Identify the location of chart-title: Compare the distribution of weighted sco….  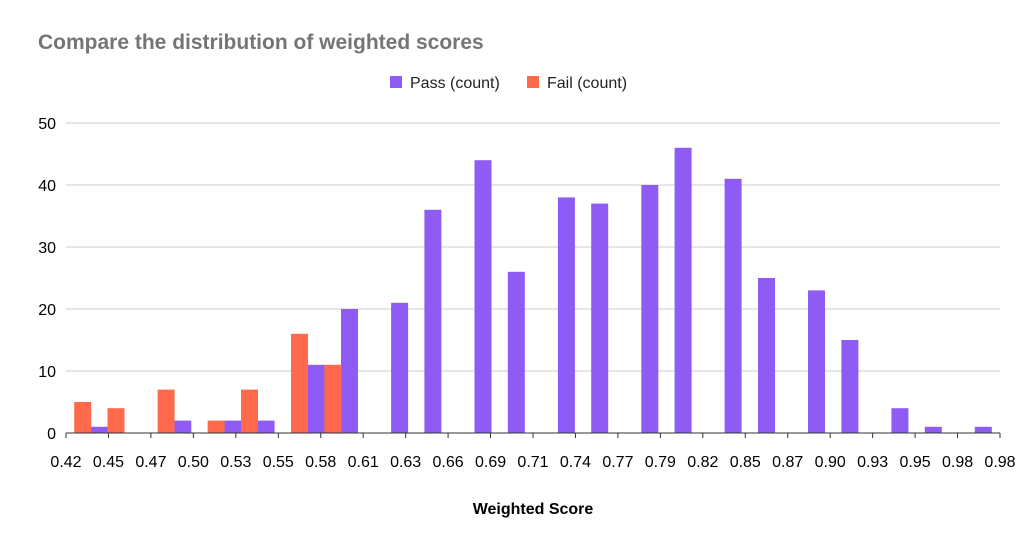
(261, 42).